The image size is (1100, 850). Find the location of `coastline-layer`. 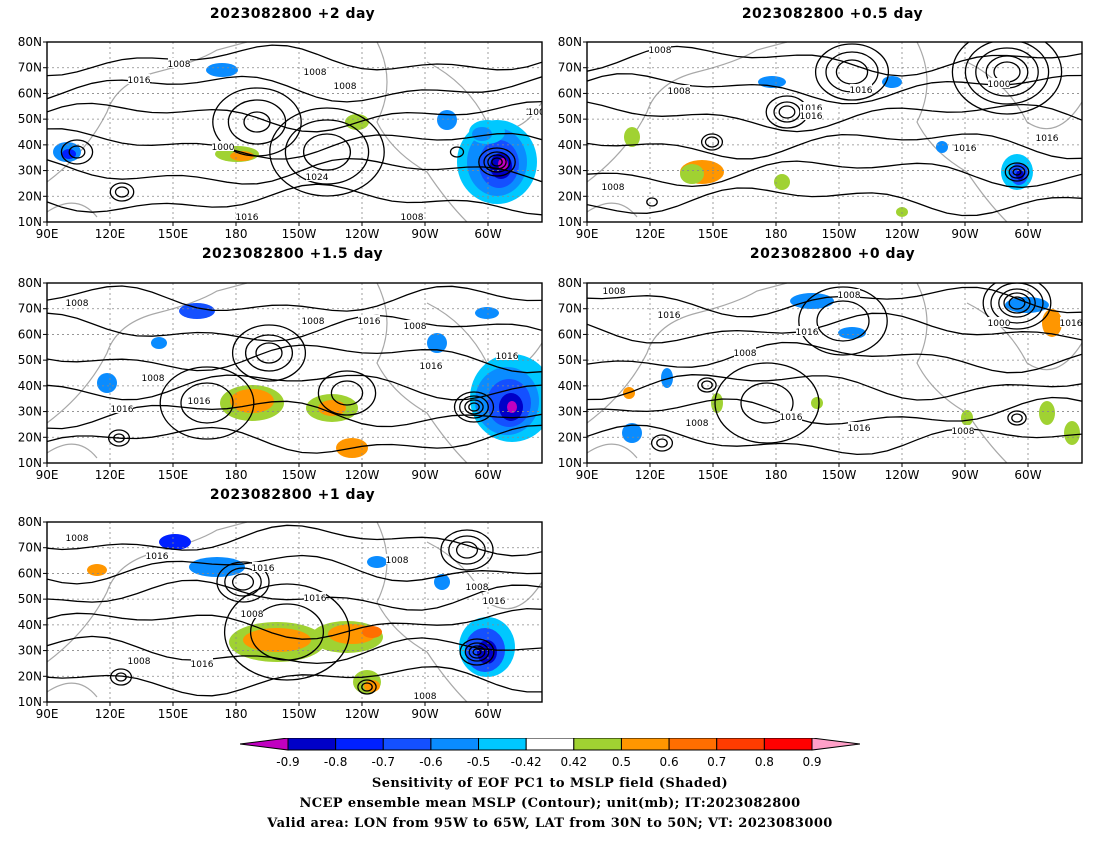

coastline-layer is located at coordinates (834, 132).